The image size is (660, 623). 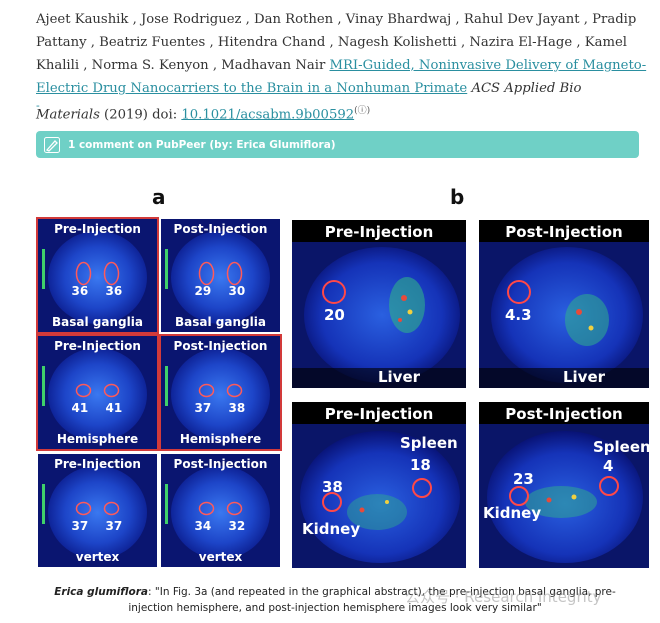 What do you see at coordinates (203, 525) in the screenshot?
I see `left-value: 34` at bounding box center [203, 525].